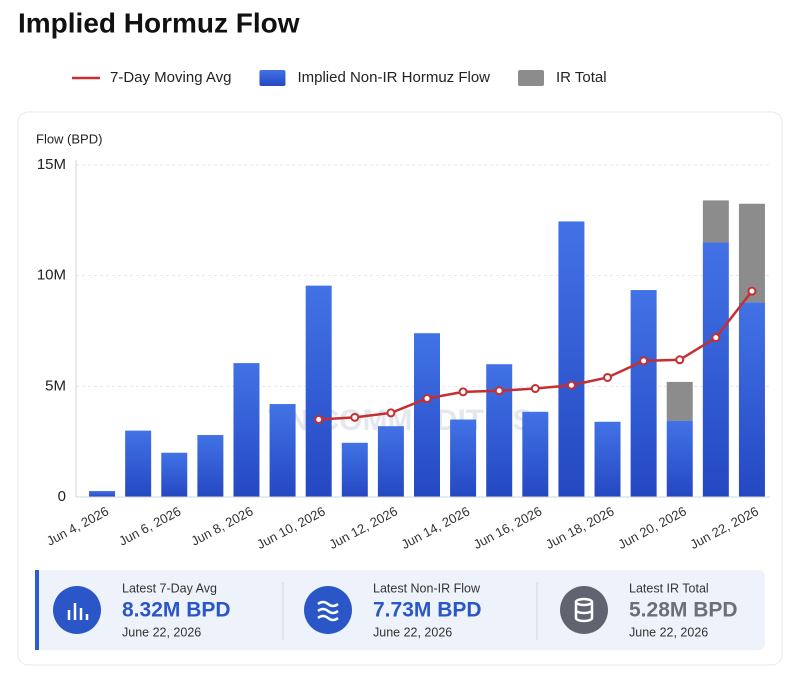 This screenshot has width=800, height=679. Describe the element at coordinates (581, 77) in the screenshot. I see `legend-label: IR Total` at that location.